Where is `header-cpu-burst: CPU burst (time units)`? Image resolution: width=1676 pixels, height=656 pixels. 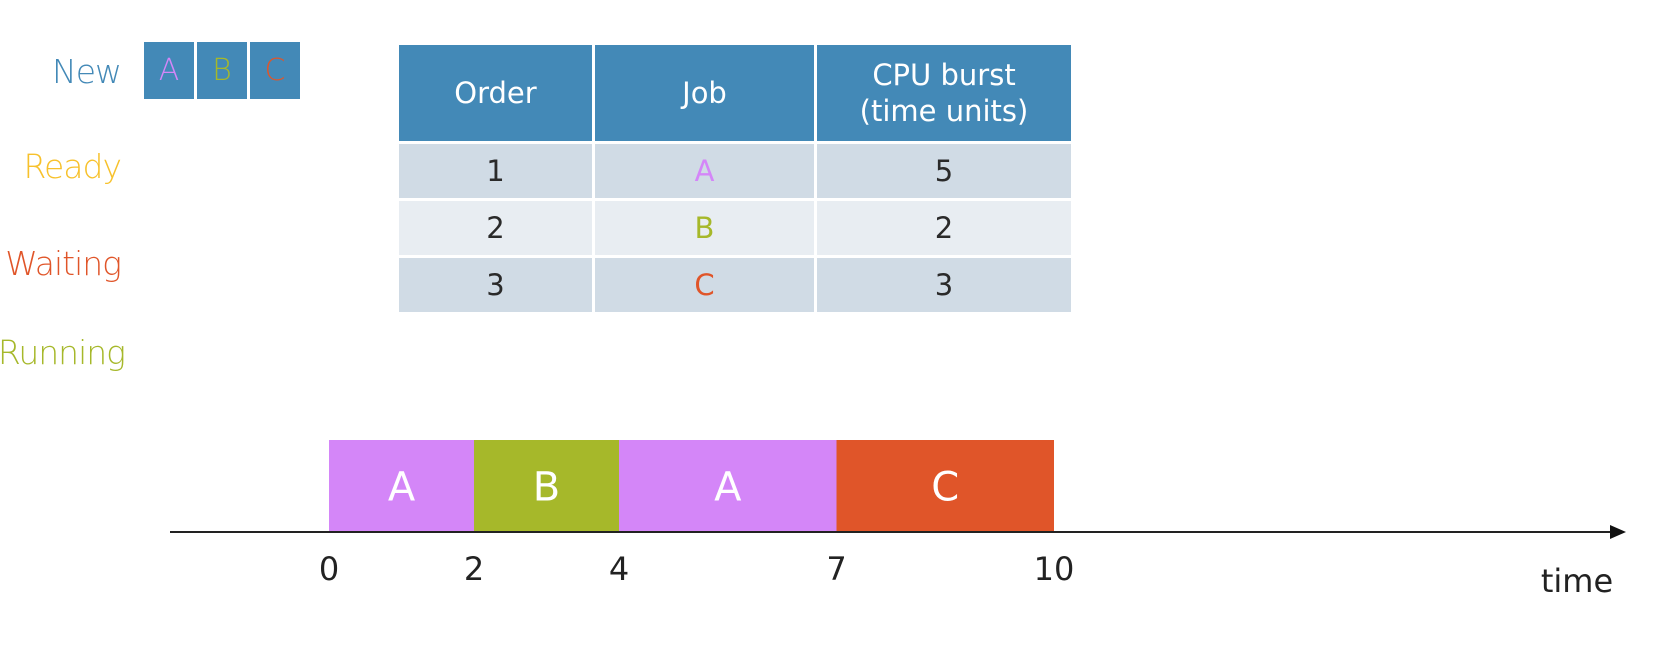 header-cpu-burst: CPU burst (time units) is located at coordinates (944, 93).